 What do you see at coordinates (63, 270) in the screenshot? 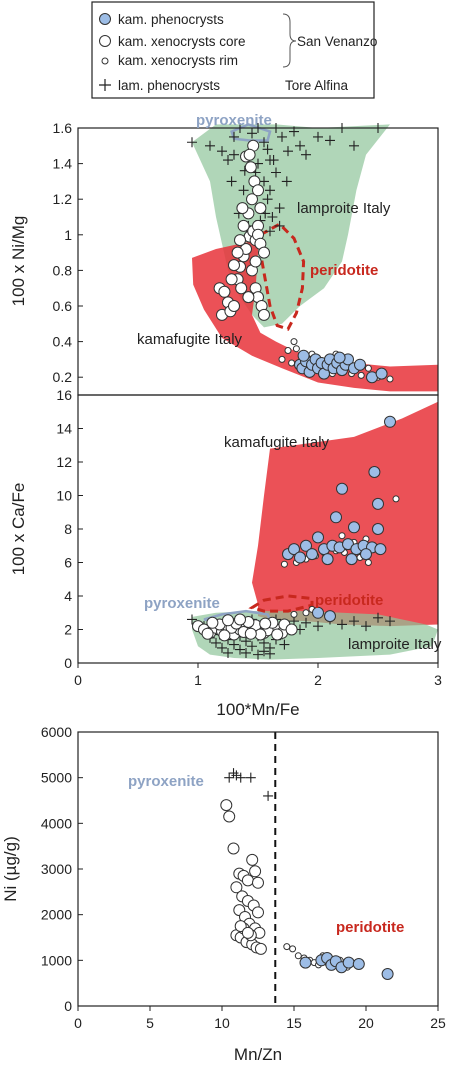
I see `y-tick-label: 0.8` at bounding box center [63, 270].